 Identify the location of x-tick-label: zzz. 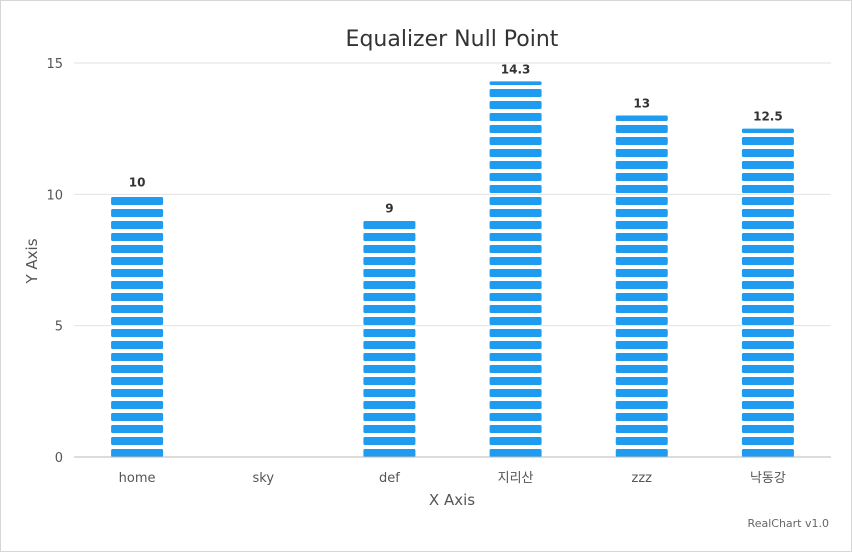
(642, 478).